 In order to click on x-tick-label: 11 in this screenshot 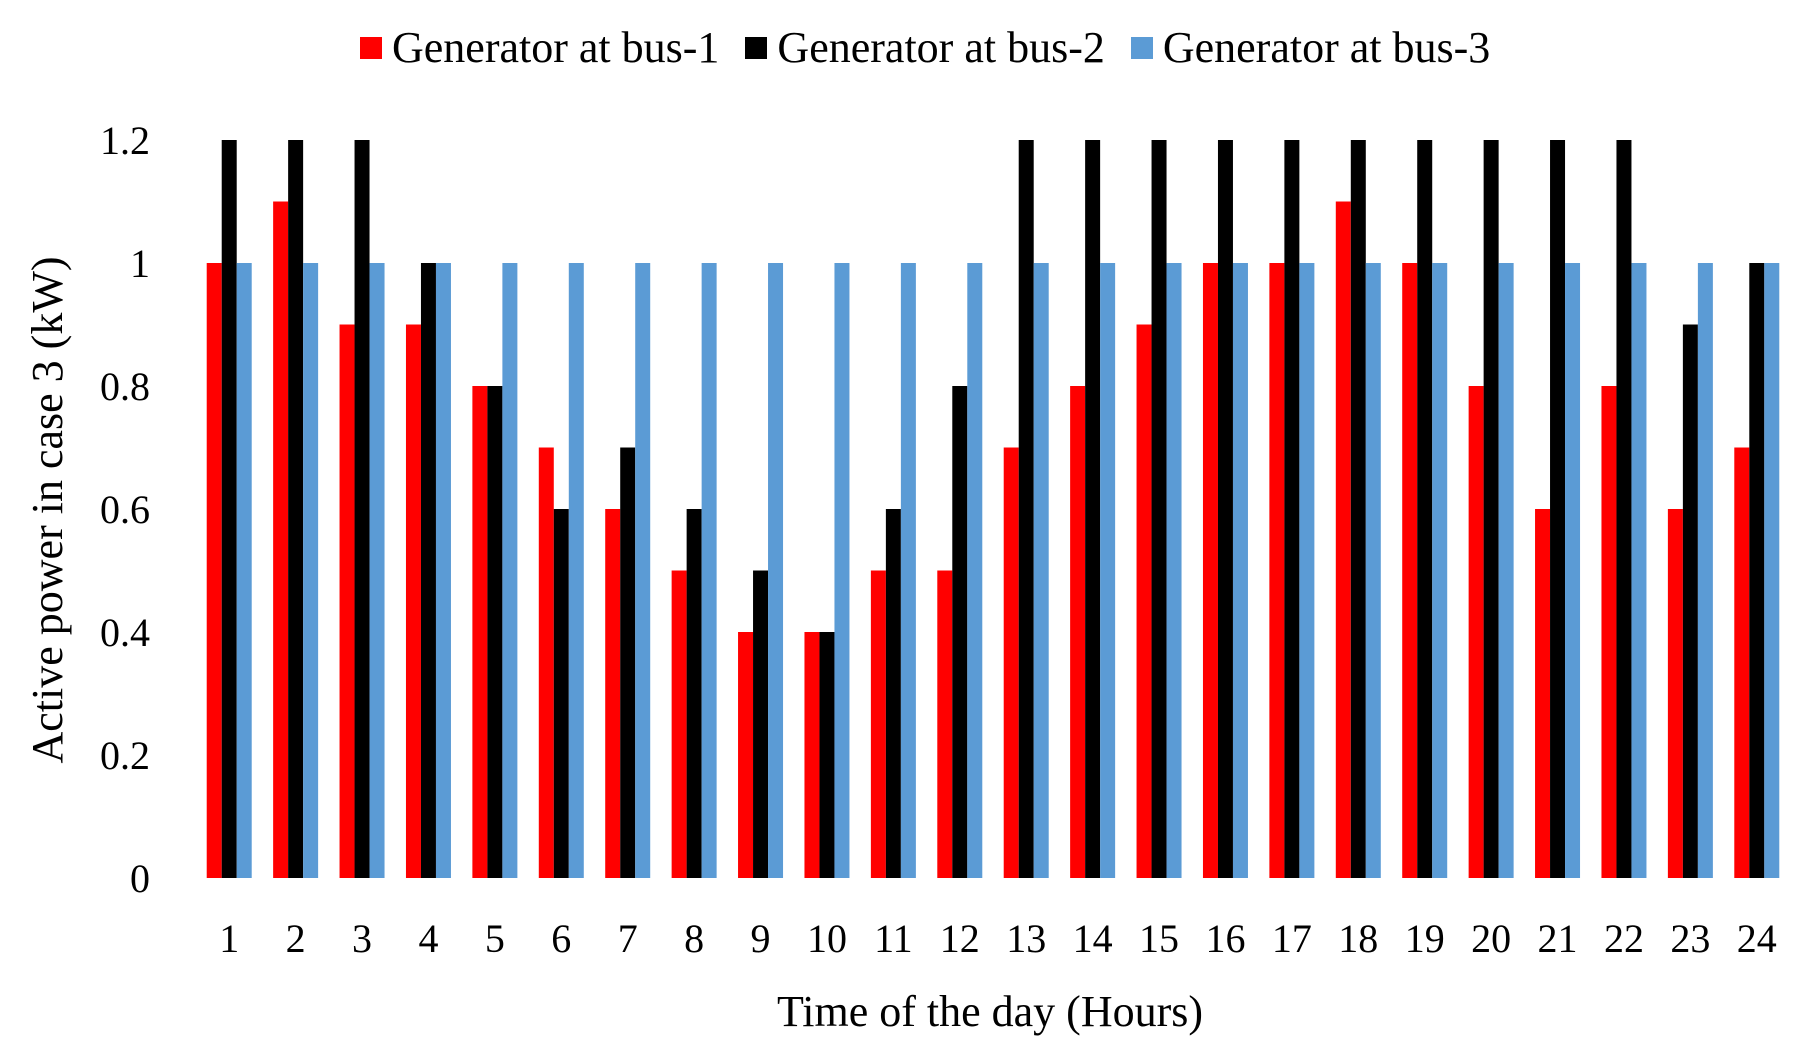, I will do `click(893, 938)`.